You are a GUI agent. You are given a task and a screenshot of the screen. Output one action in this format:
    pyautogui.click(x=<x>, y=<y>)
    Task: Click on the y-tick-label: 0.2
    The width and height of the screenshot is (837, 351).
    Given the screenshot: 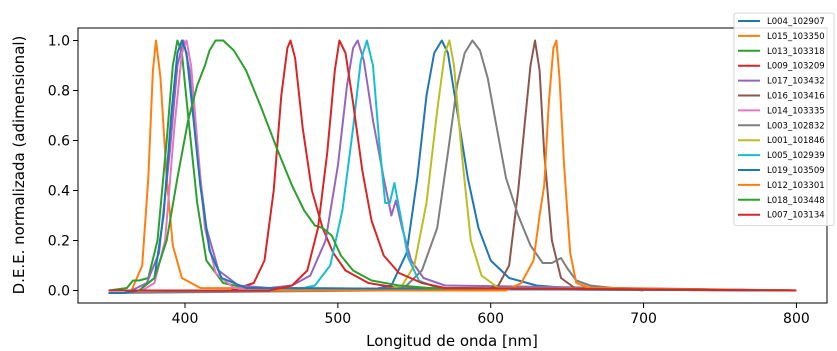 What is the action you would take?
    pyautogui.click(x=59, y=242)
    